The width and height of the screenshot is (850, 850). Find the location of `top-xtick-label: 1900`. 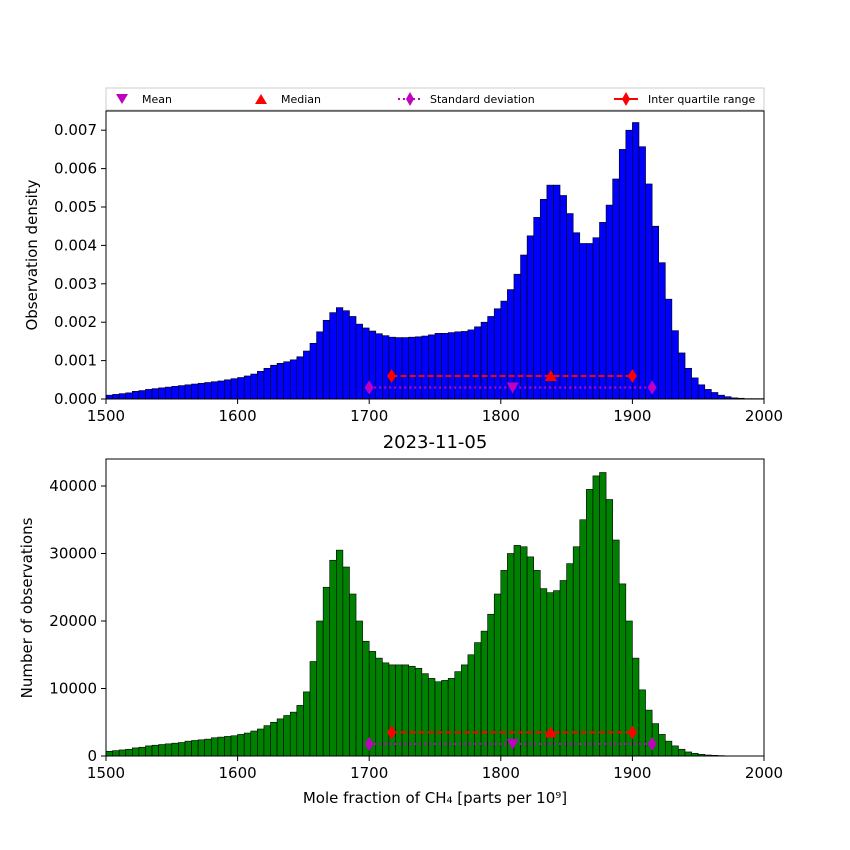

top-xtick-label: 1900 is located at coordinates (632, 416).